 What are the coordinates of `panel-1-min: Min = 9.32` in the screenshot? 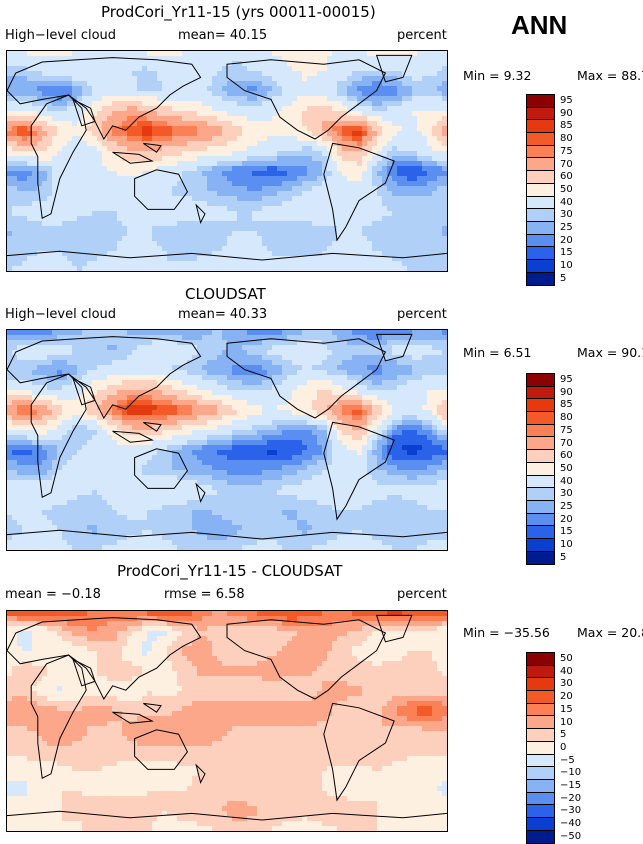 It's located at (497, 75).